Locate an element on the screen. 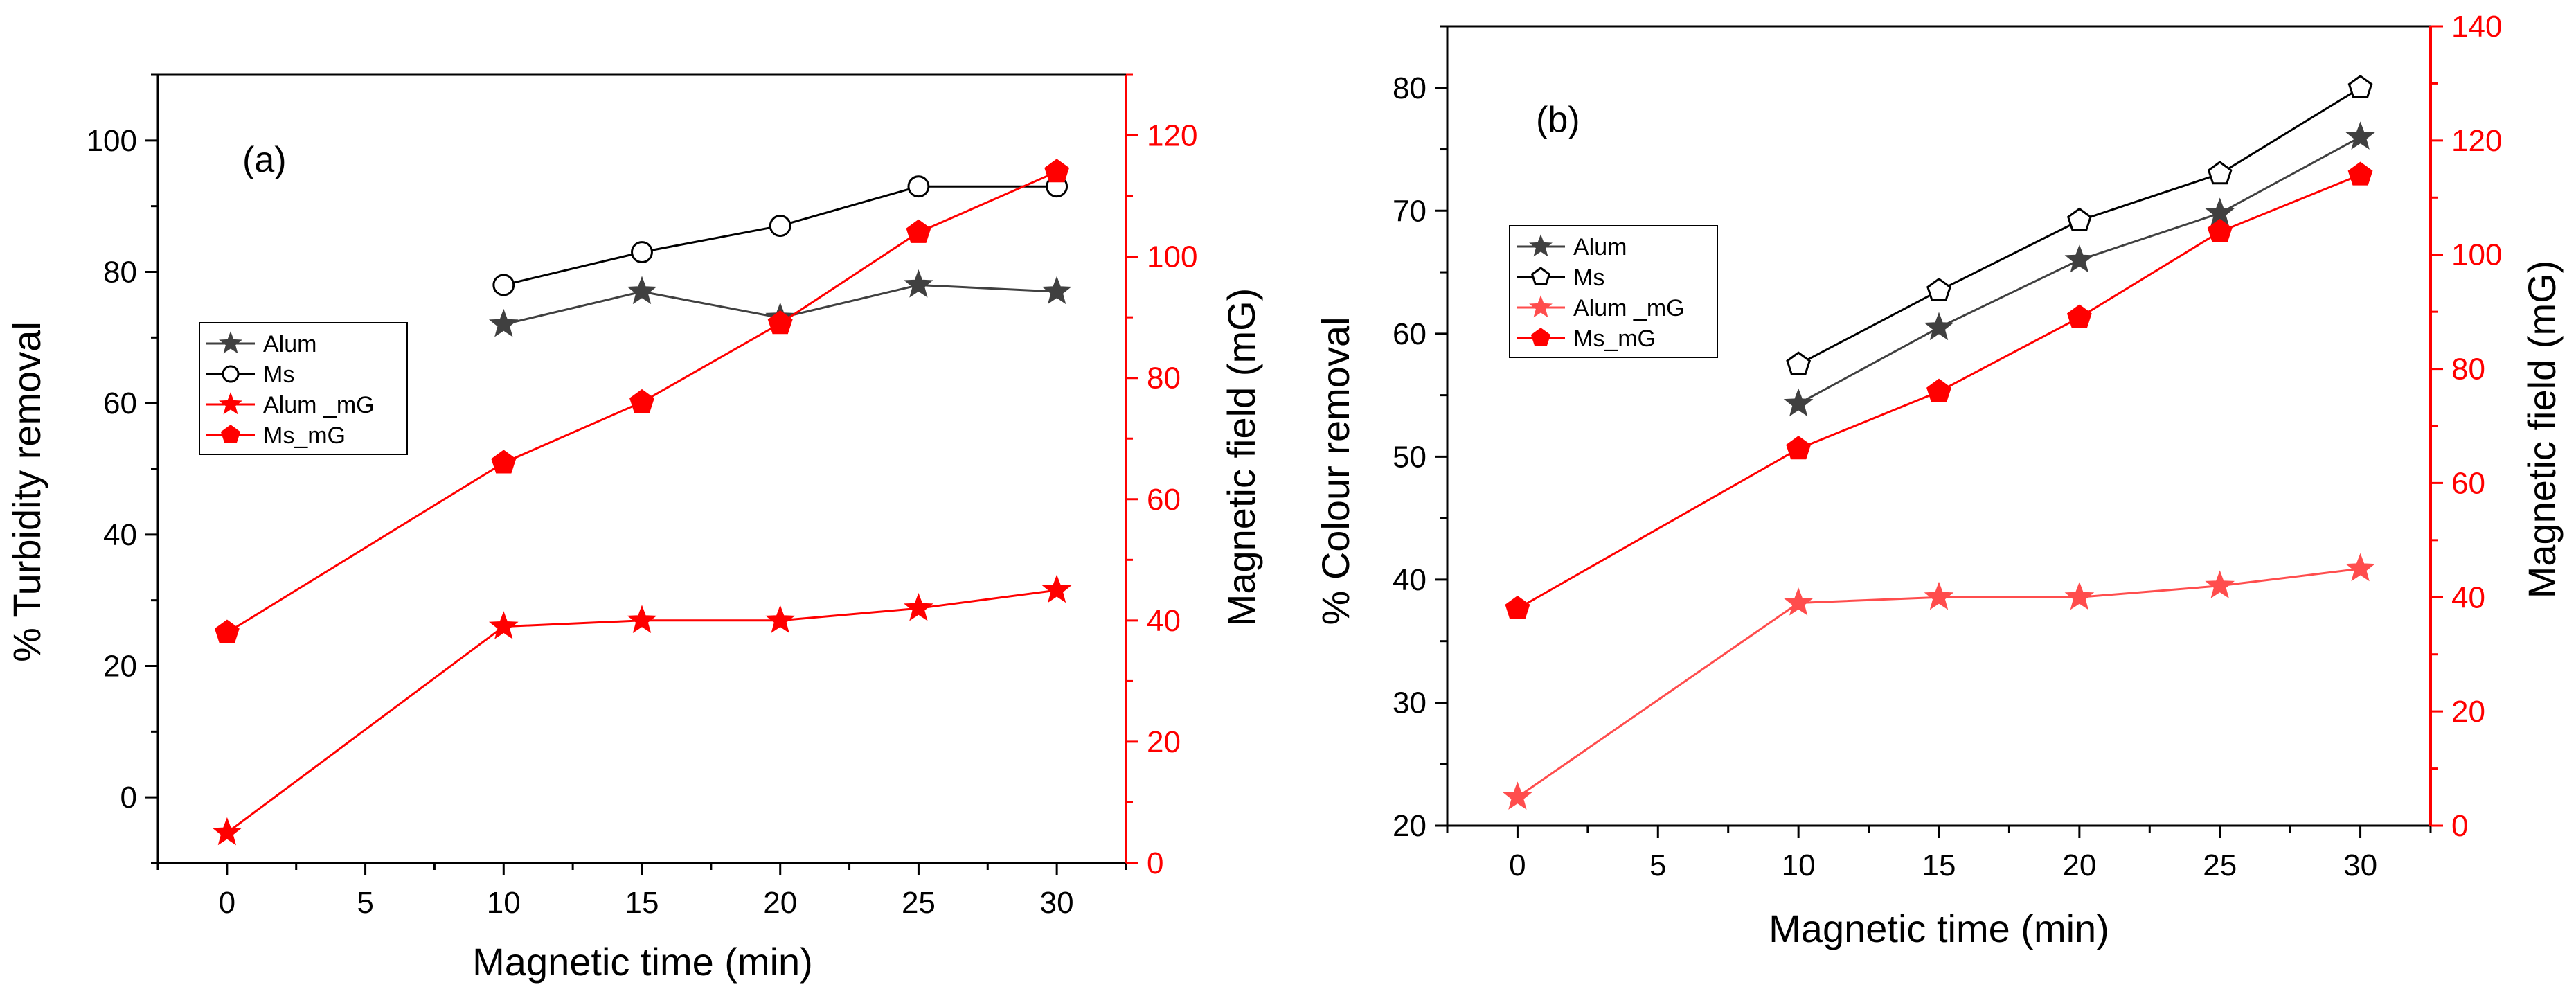 The image size is (2576, 996). panel-a-x-tick-label: 0 is located at coordinates (227, 903).